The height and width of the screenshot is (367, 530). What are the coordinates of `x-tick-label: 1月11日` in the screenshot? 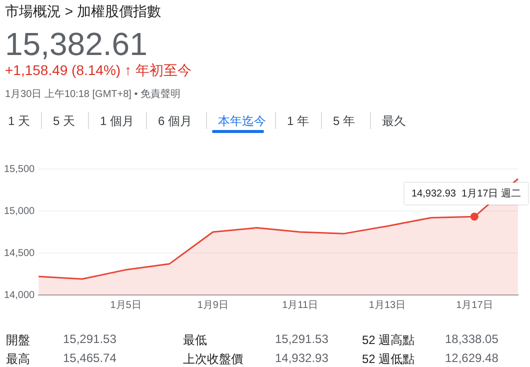 It's located at (300, 305).